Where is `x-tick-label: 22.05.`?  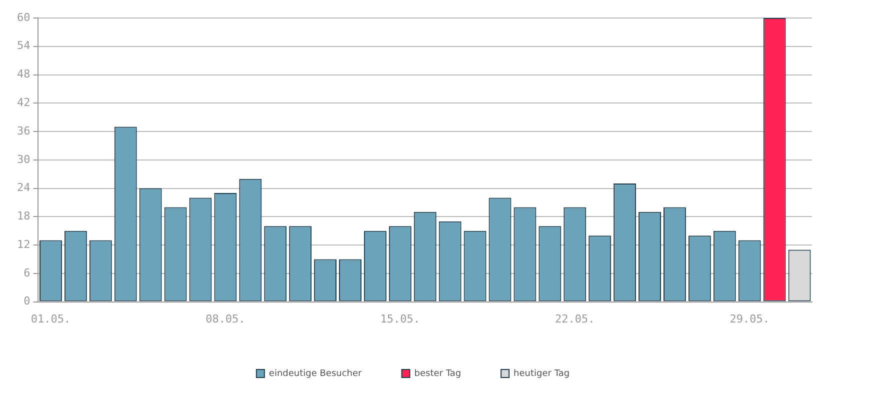
x-tick-label: 22.05. is located at coordinates (575, 319).